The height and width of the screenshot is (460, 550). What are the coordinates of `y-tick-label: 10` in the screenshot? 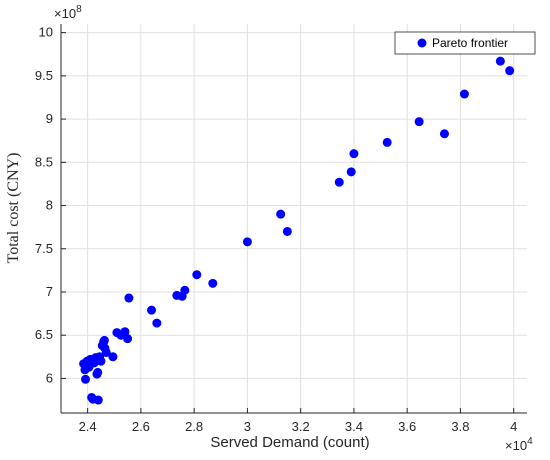 It's located at (46, 32).